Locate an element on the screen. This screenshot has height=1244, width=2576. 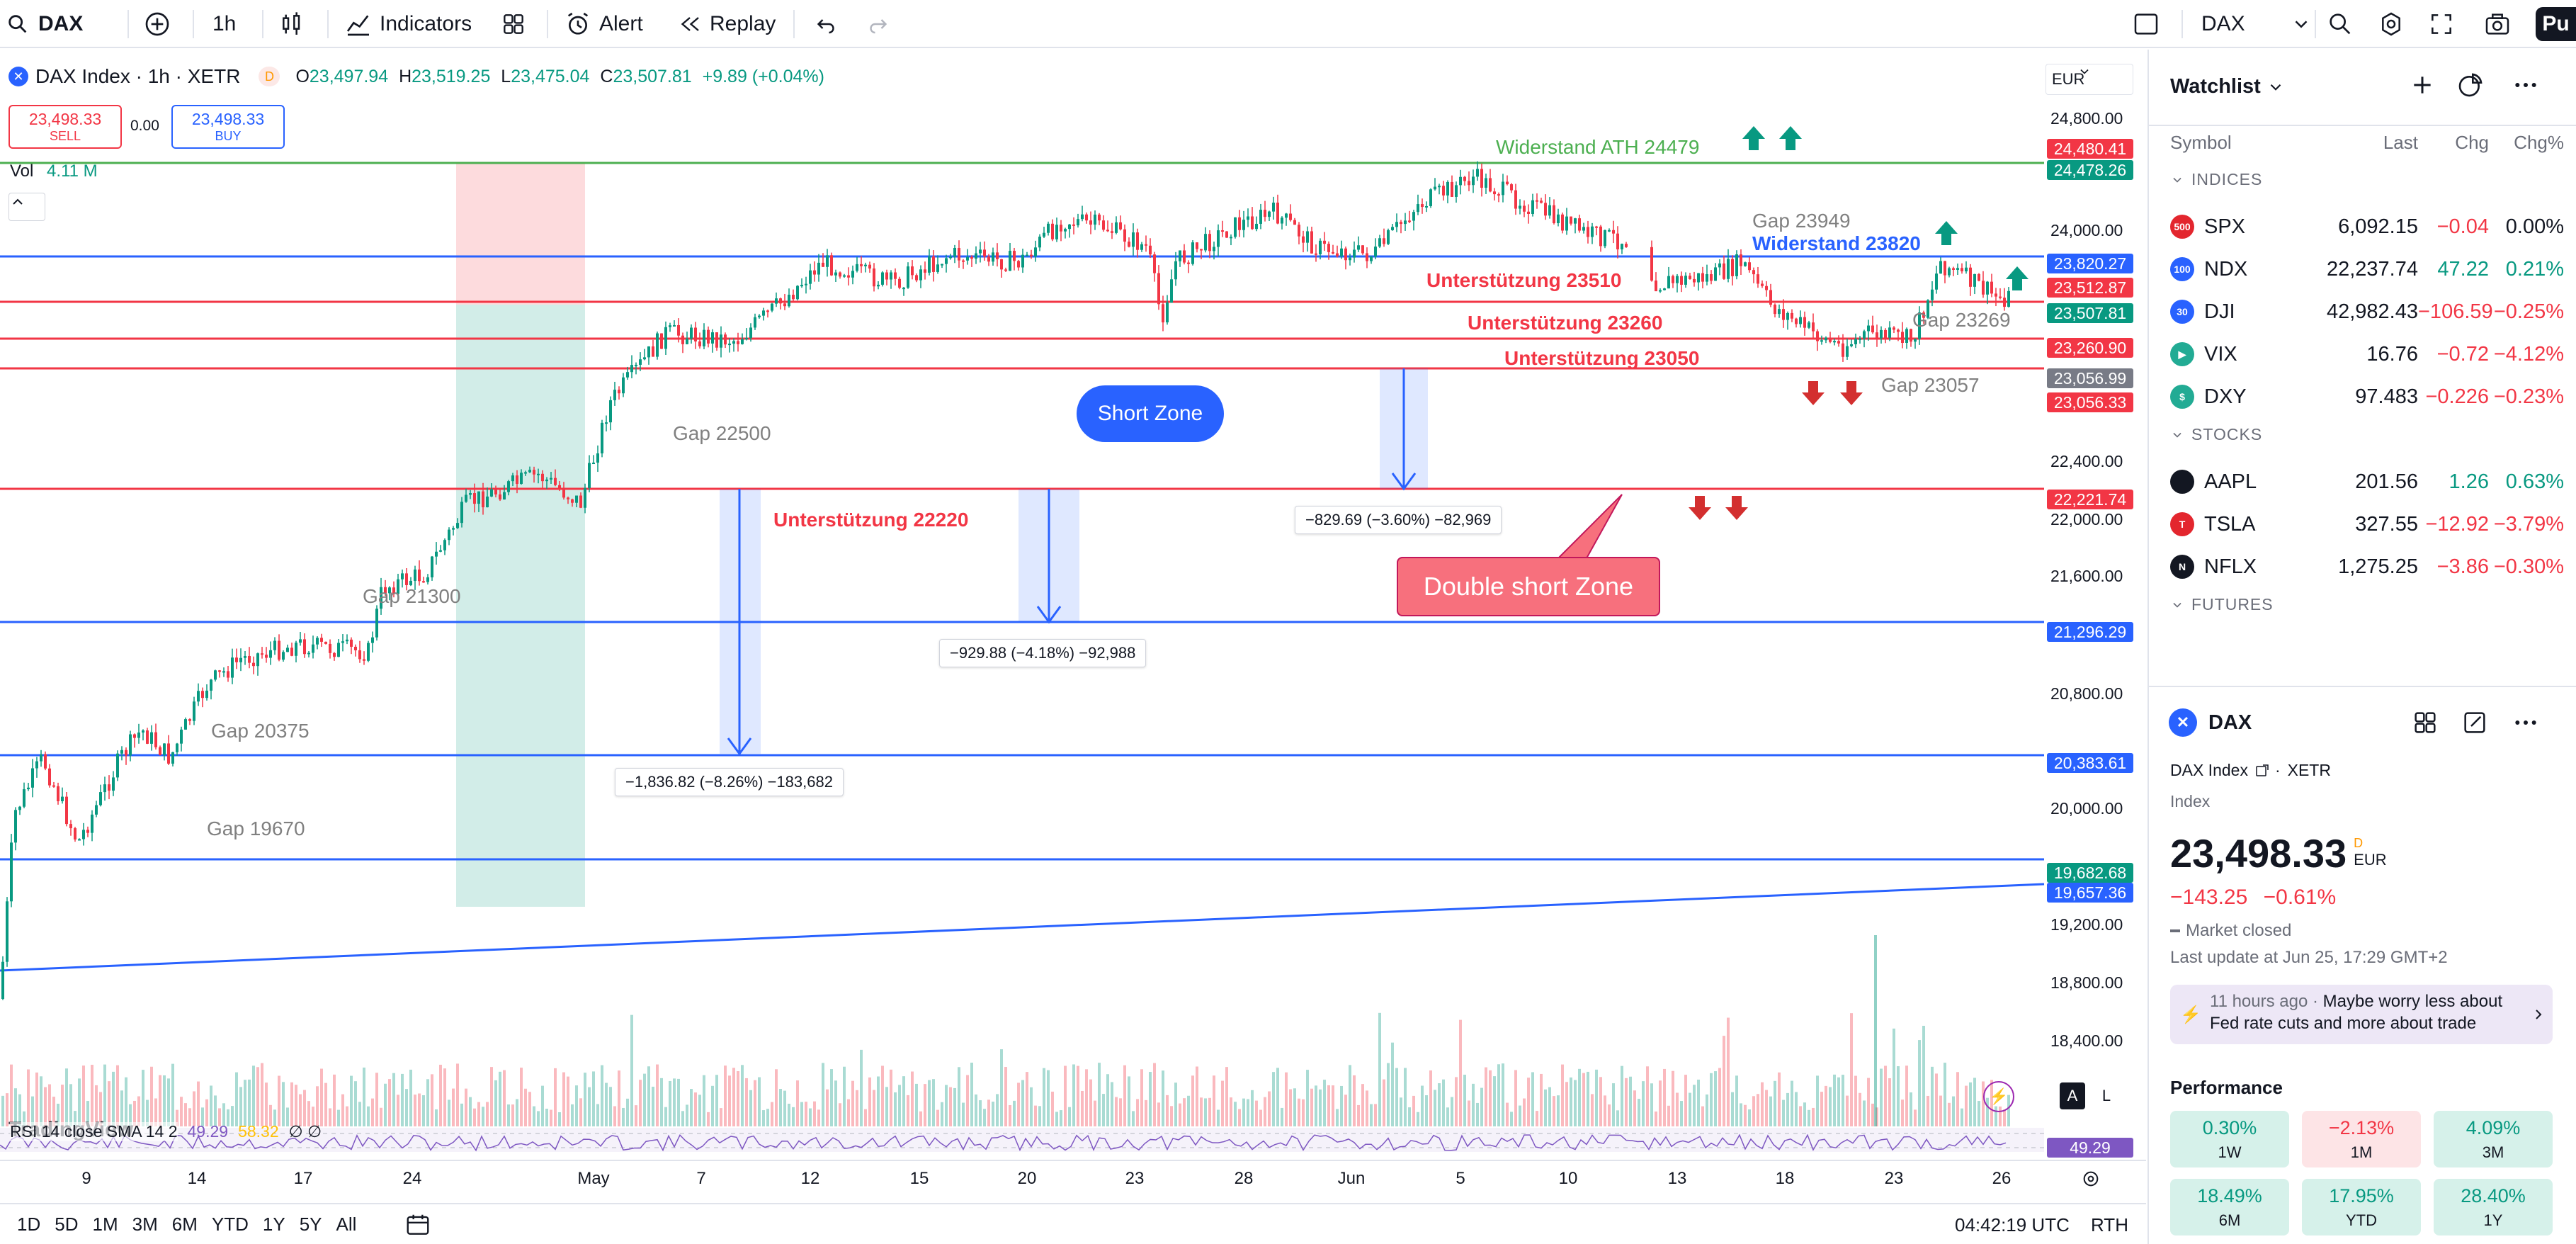
unterstuetzung-23260-label: Unterstützung 23260 is located at coordinates (1565, 323).